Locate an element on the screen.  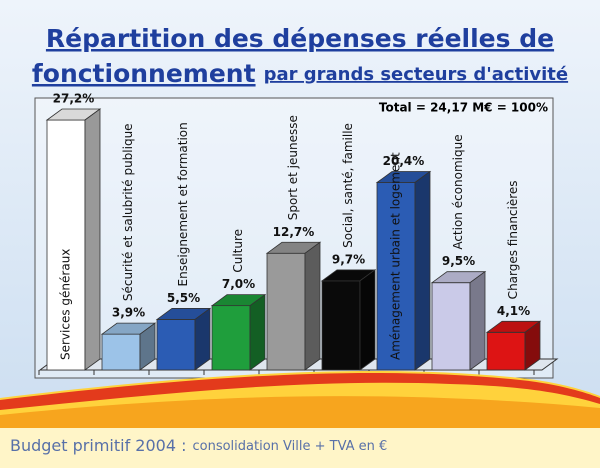
category-label: Enseignement et formation is located at coordinates (183, 204).